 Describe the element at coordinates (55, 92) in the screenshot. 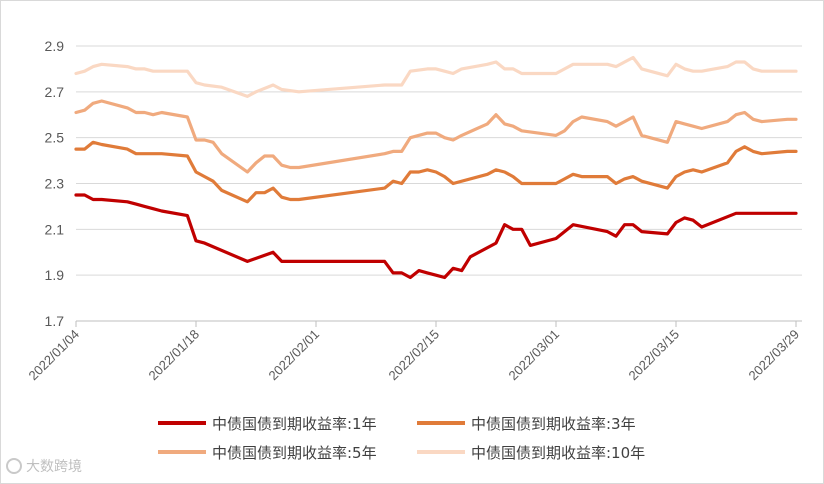

I see `y-tick-label: 2.7` at that location.